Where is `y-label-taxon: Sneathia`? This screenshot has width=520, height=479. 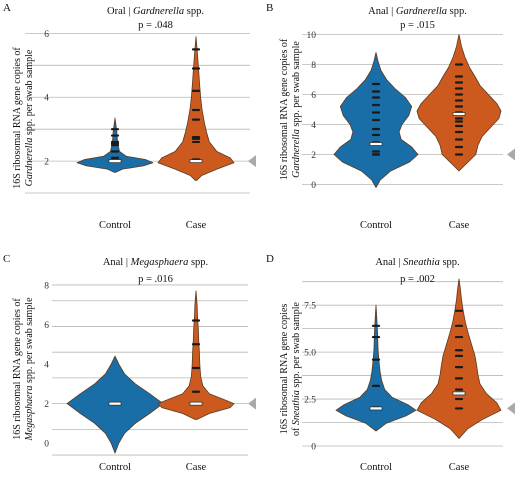 y-label-taxon: Sneathia is located at coordinates (296, 407).